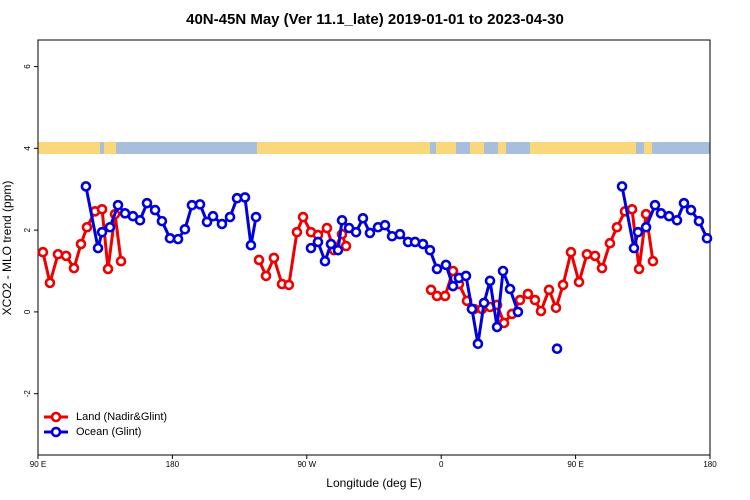 The image size is (750, 500). Describe the element at coordinates (27, 311) in the screenshot. I see `y-tick-label: 0` at that location.